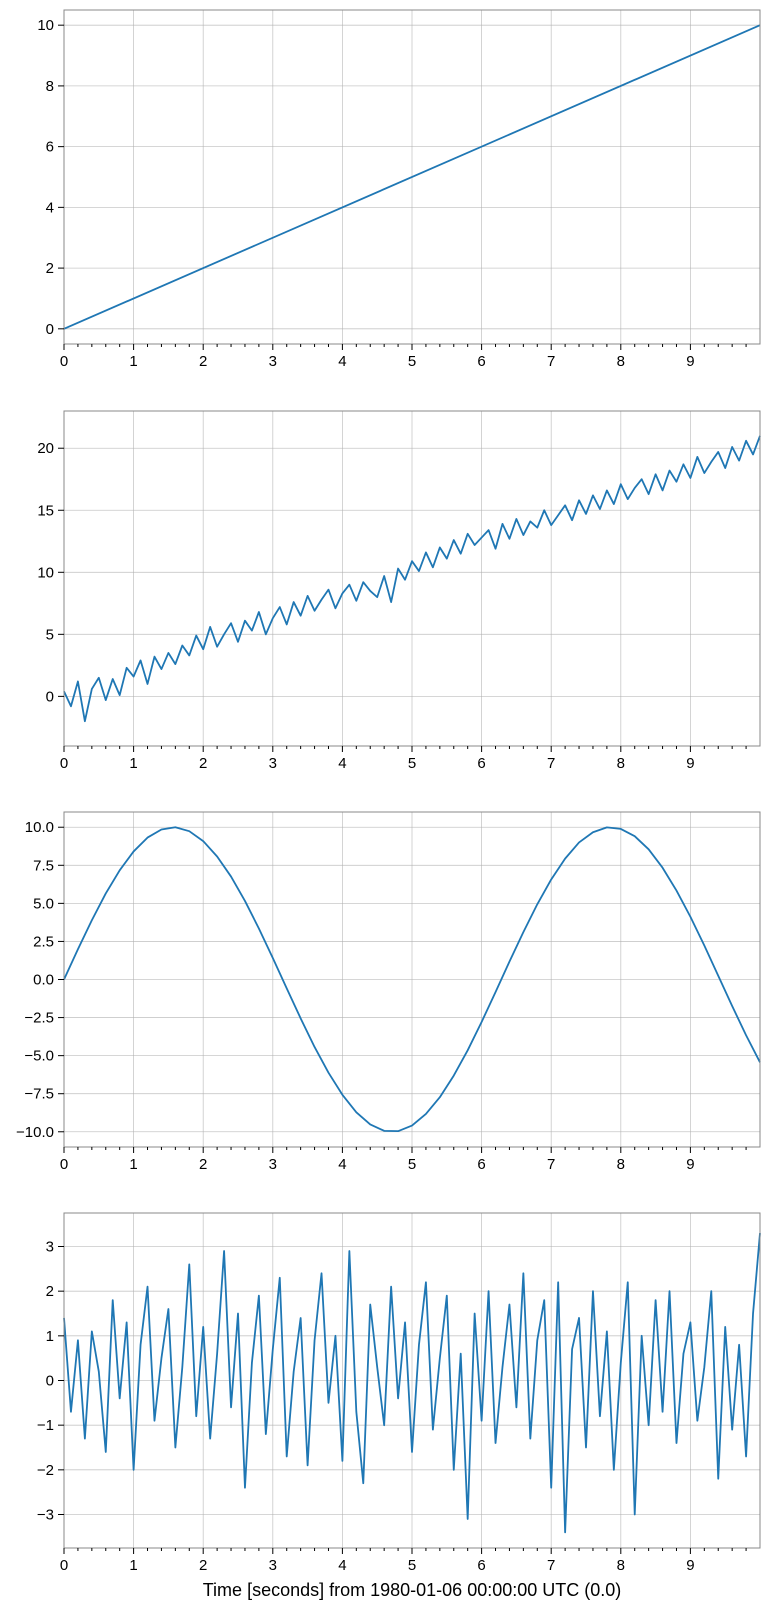 The height and width of the screenshot is (1611, 770). I want to click on y-tick-label: −3, so click(45, 1515).